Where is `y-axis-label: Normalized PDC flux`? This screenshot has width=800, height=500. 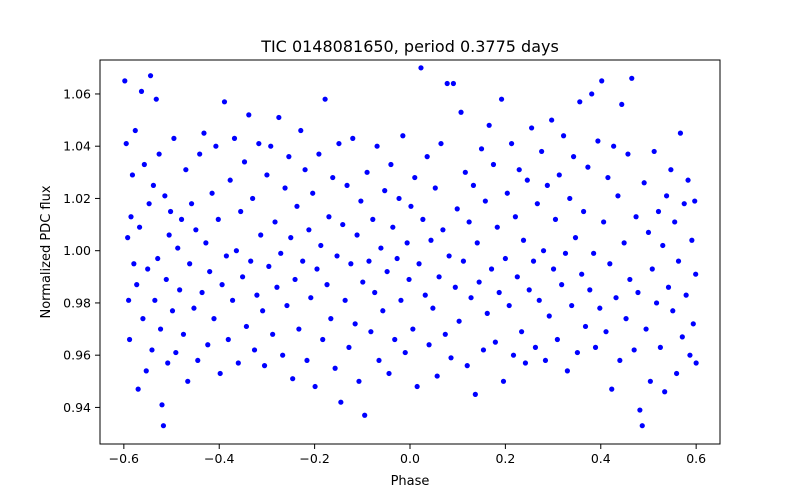 y-axis-label: Normalized PDC flux is located at coordinates (46, 251).